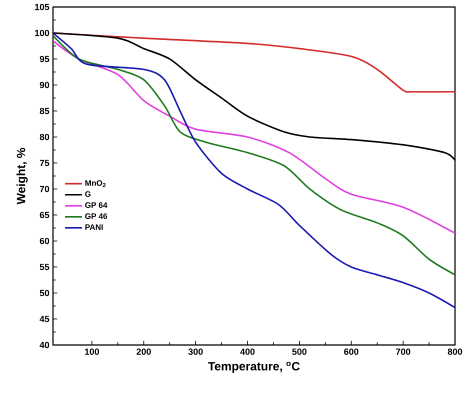 The width and height of the screenshot is (472, 397). What do you see at coordinates (254, 367) in the screenshot?
I see `x-axis-title: Temperature, $^{o}$C` at bounding box center [254, 367].